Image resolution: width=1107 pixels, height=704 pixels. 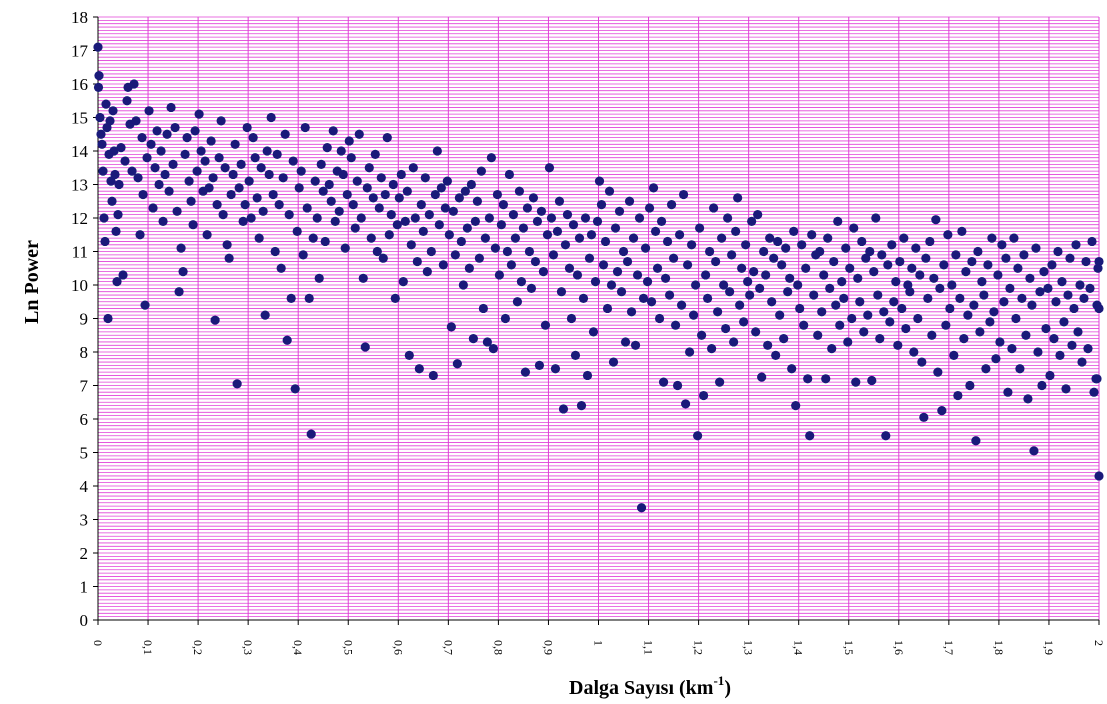 I want to click on x-tick-label: 1,9, so click(x=1049, y=647).